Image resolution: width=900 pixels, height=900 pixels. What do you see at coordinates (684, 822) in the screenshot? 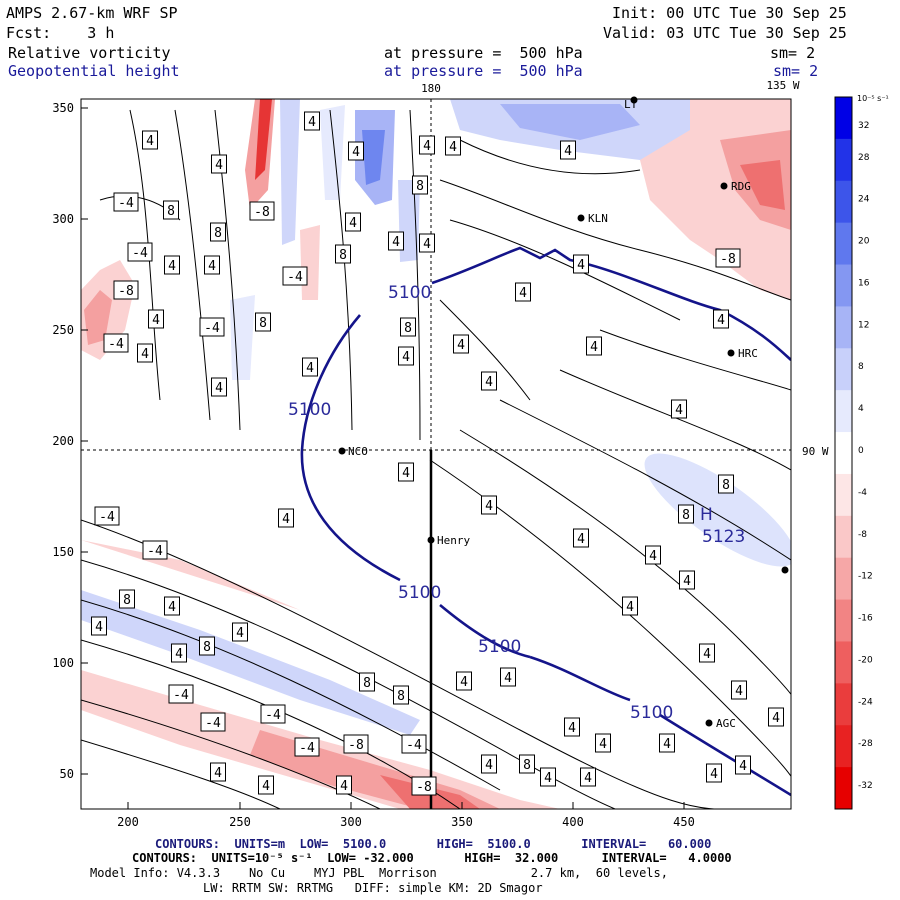
I see `x-tick-450: 450` at bounding box center [684, 822].